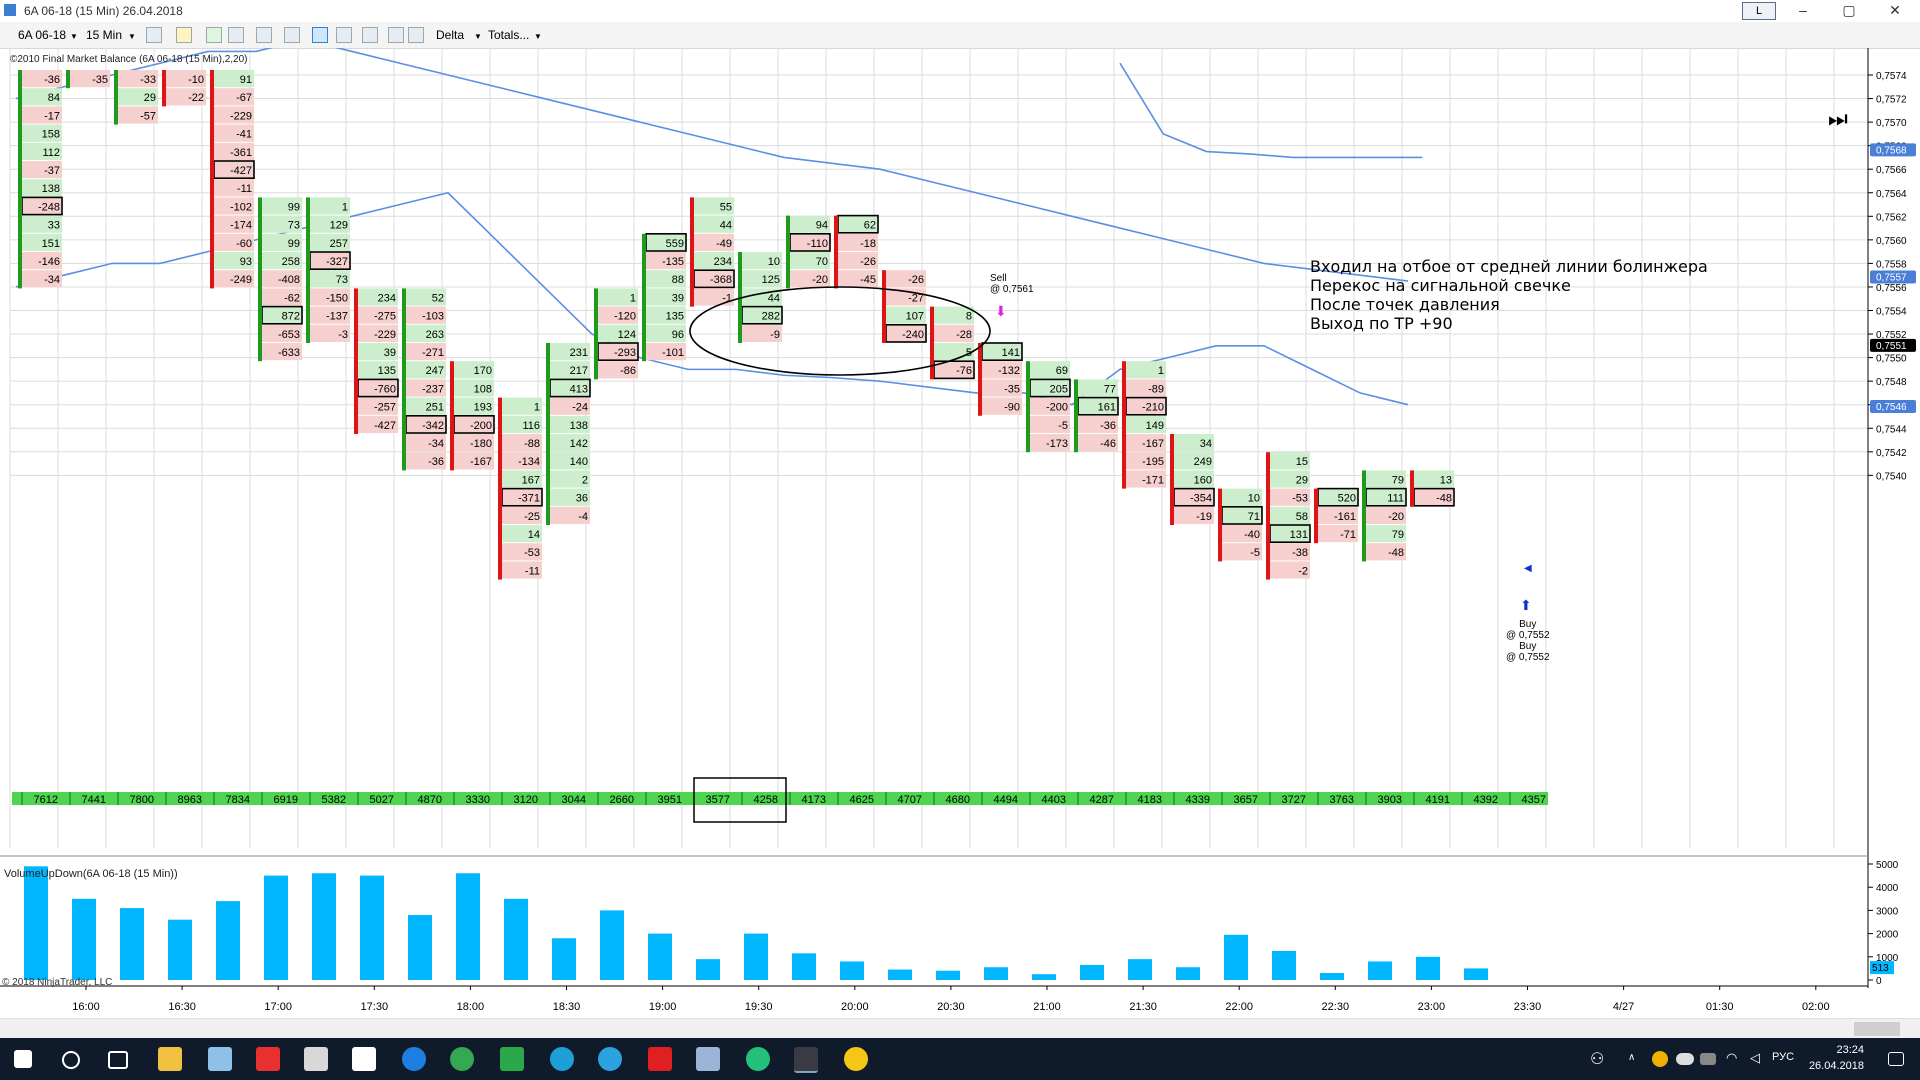 This screenshot has width=1920, height=1080. Describe the element at coordinates (236, 35) in the screenshot. I see `pin-icon` at that location.